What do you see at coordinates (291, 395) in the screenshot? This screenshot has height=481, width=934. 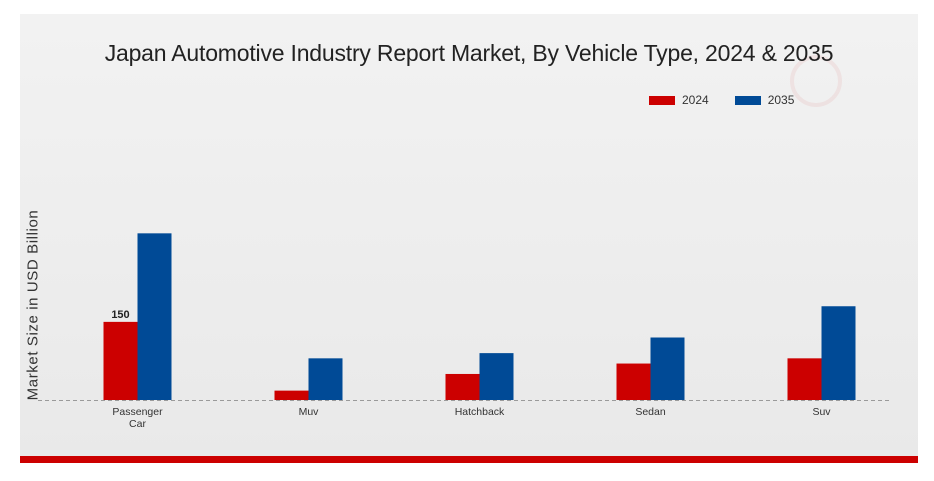 I see `bar-2024-muv` at bounding box center [291, 395].